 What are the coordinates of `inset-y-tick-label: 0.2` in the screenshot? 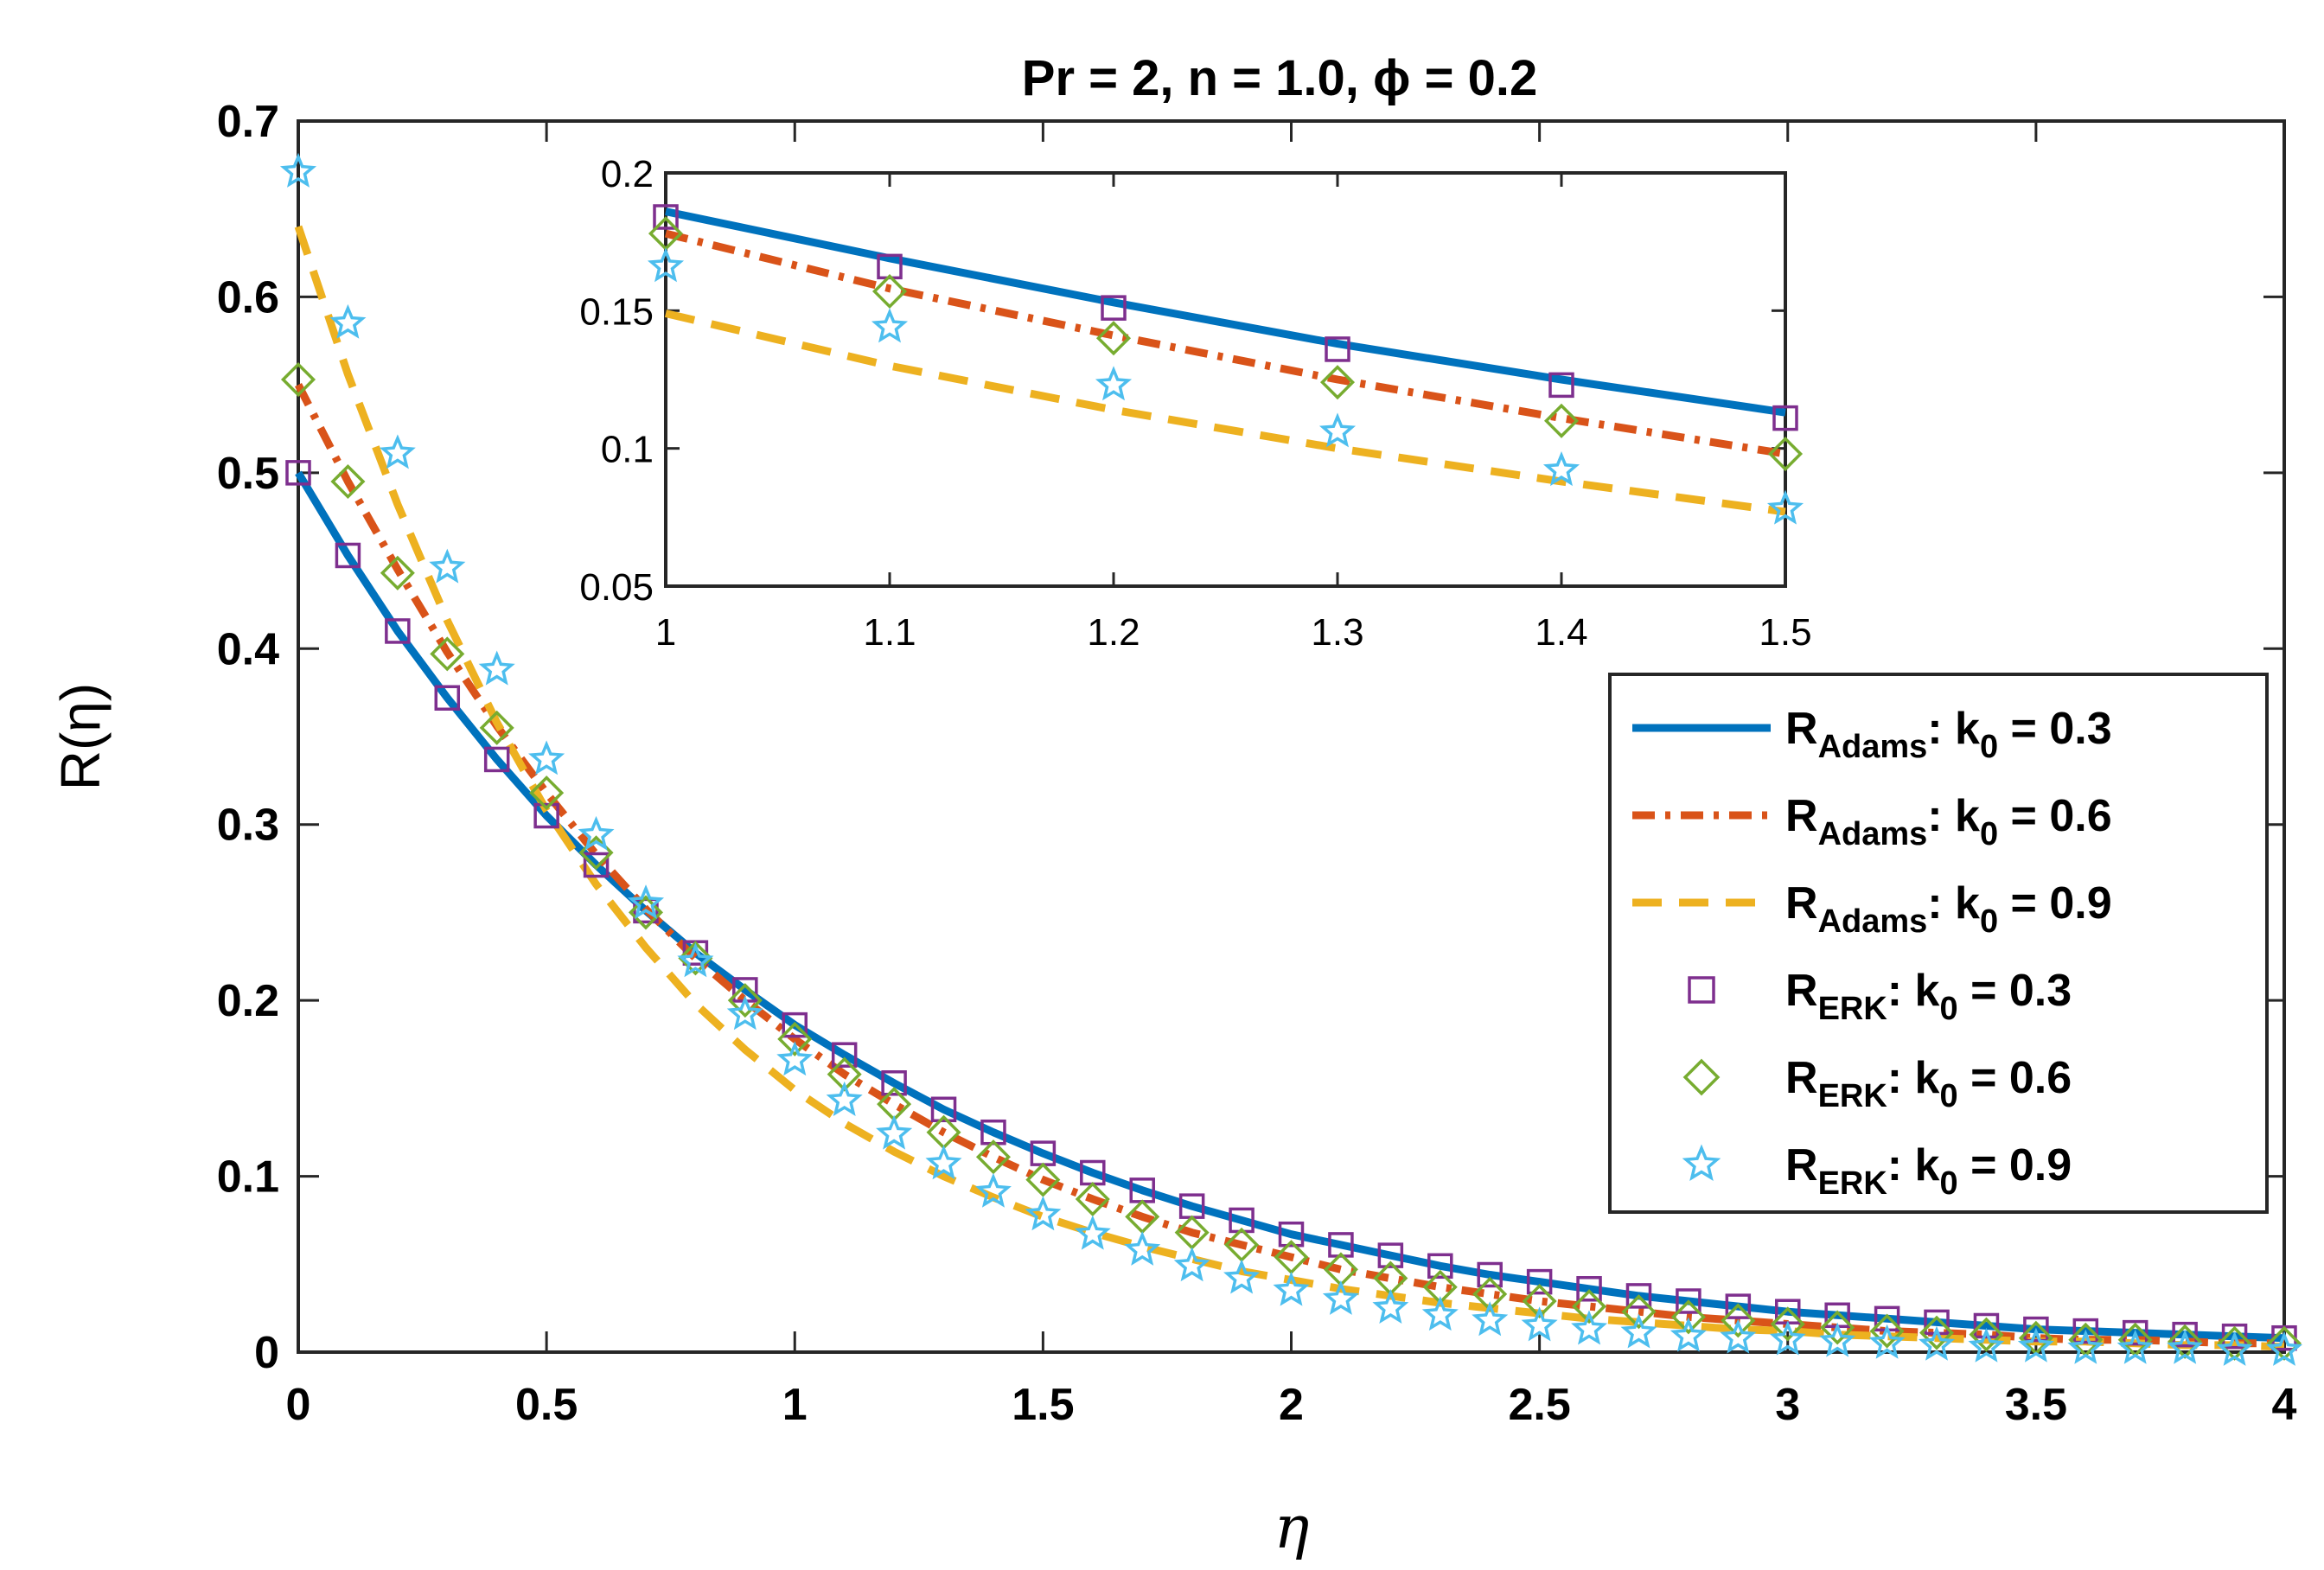 It's located at (627, 174).